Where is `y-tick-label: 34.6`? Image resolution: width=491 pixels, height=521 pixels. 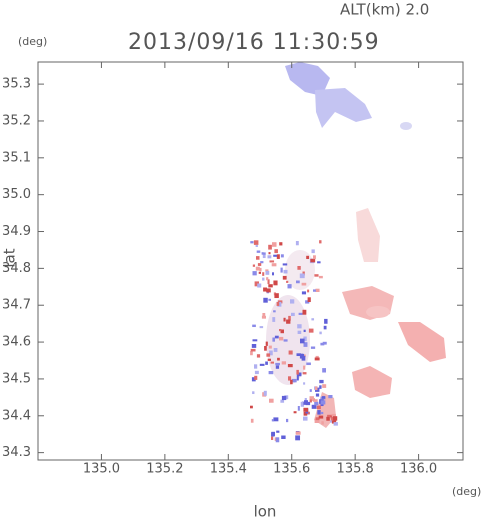 y-tick-label: 34.6 is located at coordinates (16, 342).